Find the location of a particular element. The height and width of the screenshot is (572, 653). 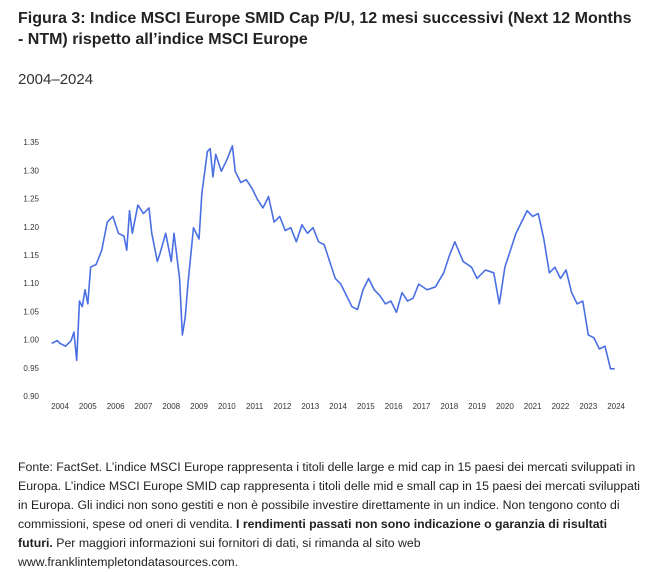

x-tick-label: 2012 is located at coordinates (283, 406).